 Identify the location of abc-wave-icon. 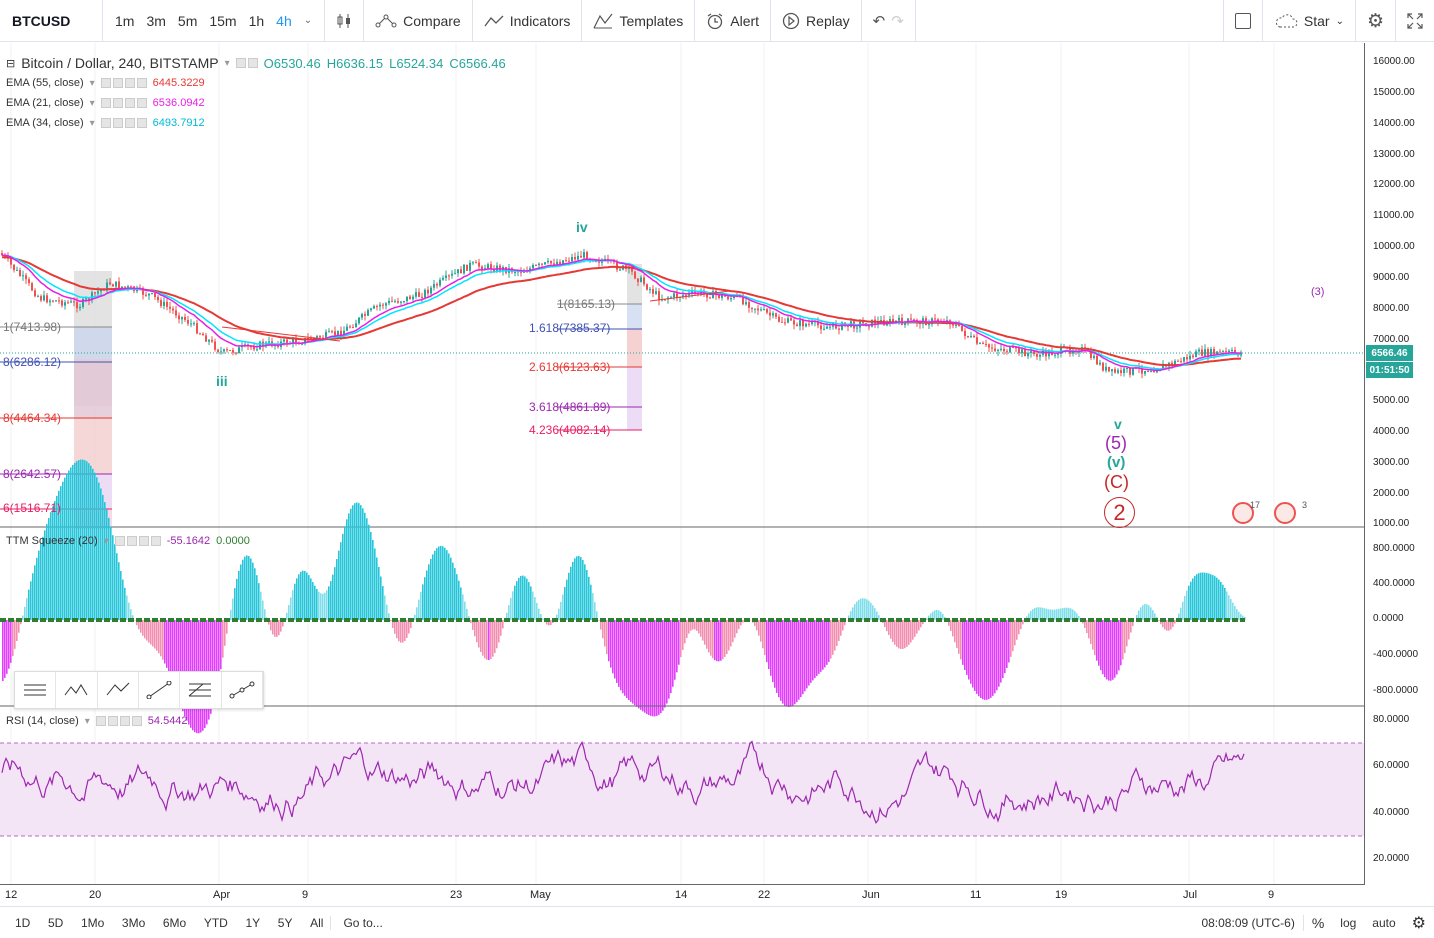
(118, 689).